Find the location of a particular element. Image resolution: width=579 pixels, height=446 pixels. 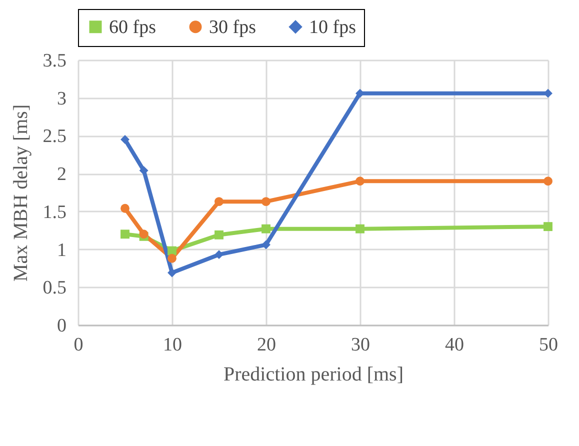

x-tick-label: 20 is located at coordinates (266, 345).